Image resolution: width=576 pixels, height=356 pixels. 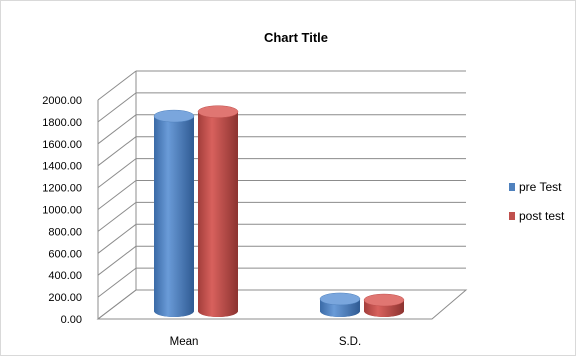 What do you see at coordinates (537, 201) in the screenshot?
I see `legend: pre Test post test` at bounding box center [537, 201].